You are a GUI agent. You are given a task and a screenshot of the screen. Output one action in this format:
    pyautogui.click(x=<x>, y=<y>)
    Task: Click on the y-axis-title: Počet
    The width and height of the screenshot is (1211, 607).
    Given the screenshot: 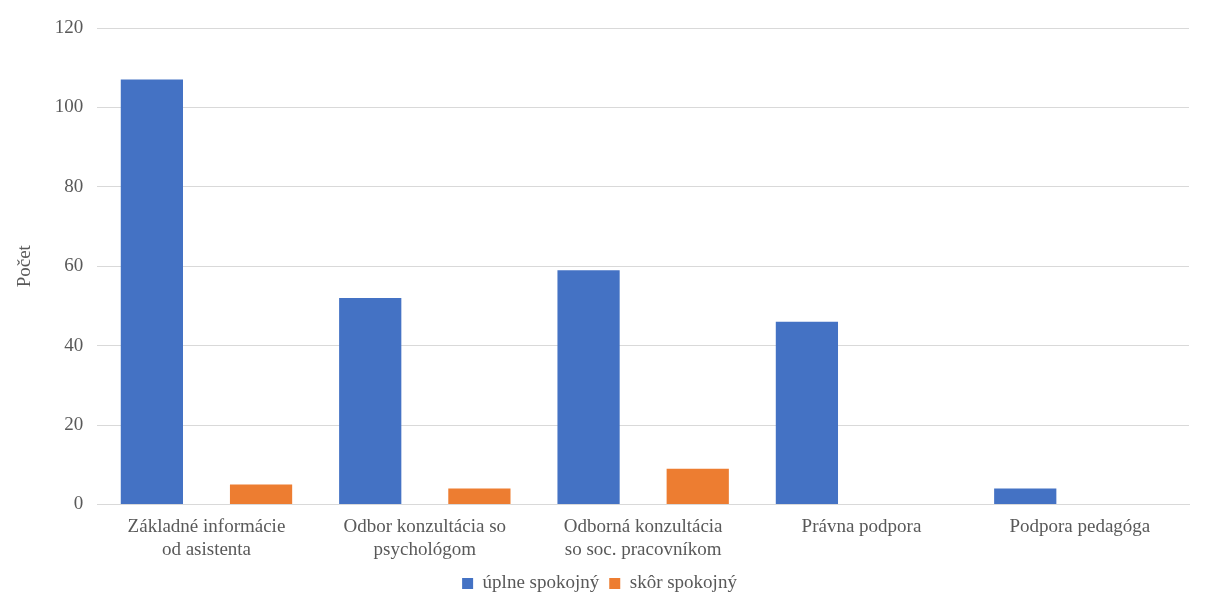 What is the action you would take?
    pyautogui.click(x=24, y=266)
    